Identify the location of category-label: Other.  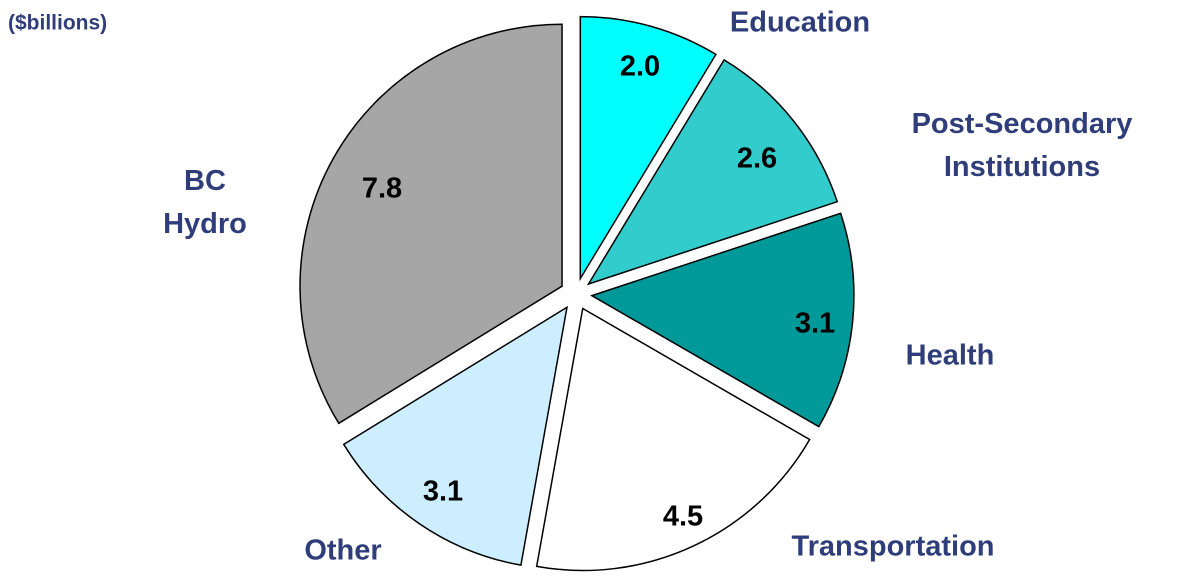
(342, 551).